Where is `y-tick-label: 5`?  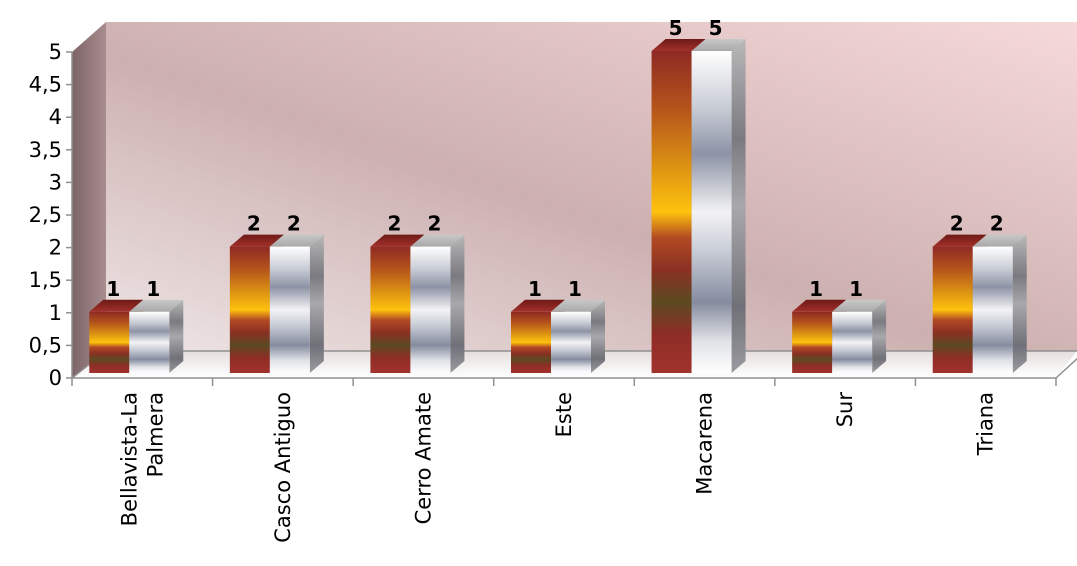 y-tick-label: 5 is located at coordinates (55, 52).